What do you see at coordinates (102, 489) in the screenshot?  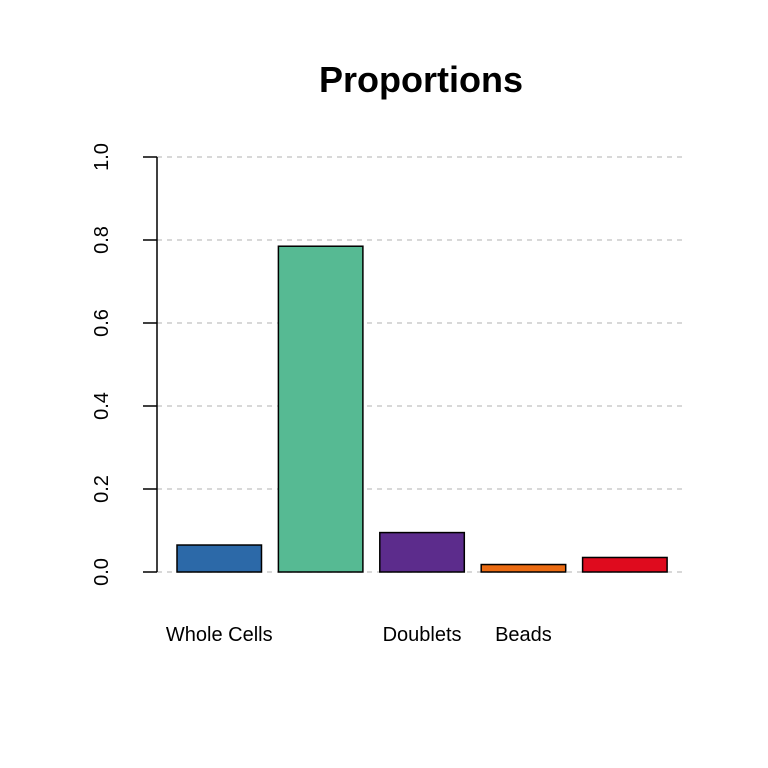 I see `y-tick-label: 0.2` at bounding box center [102, 489].